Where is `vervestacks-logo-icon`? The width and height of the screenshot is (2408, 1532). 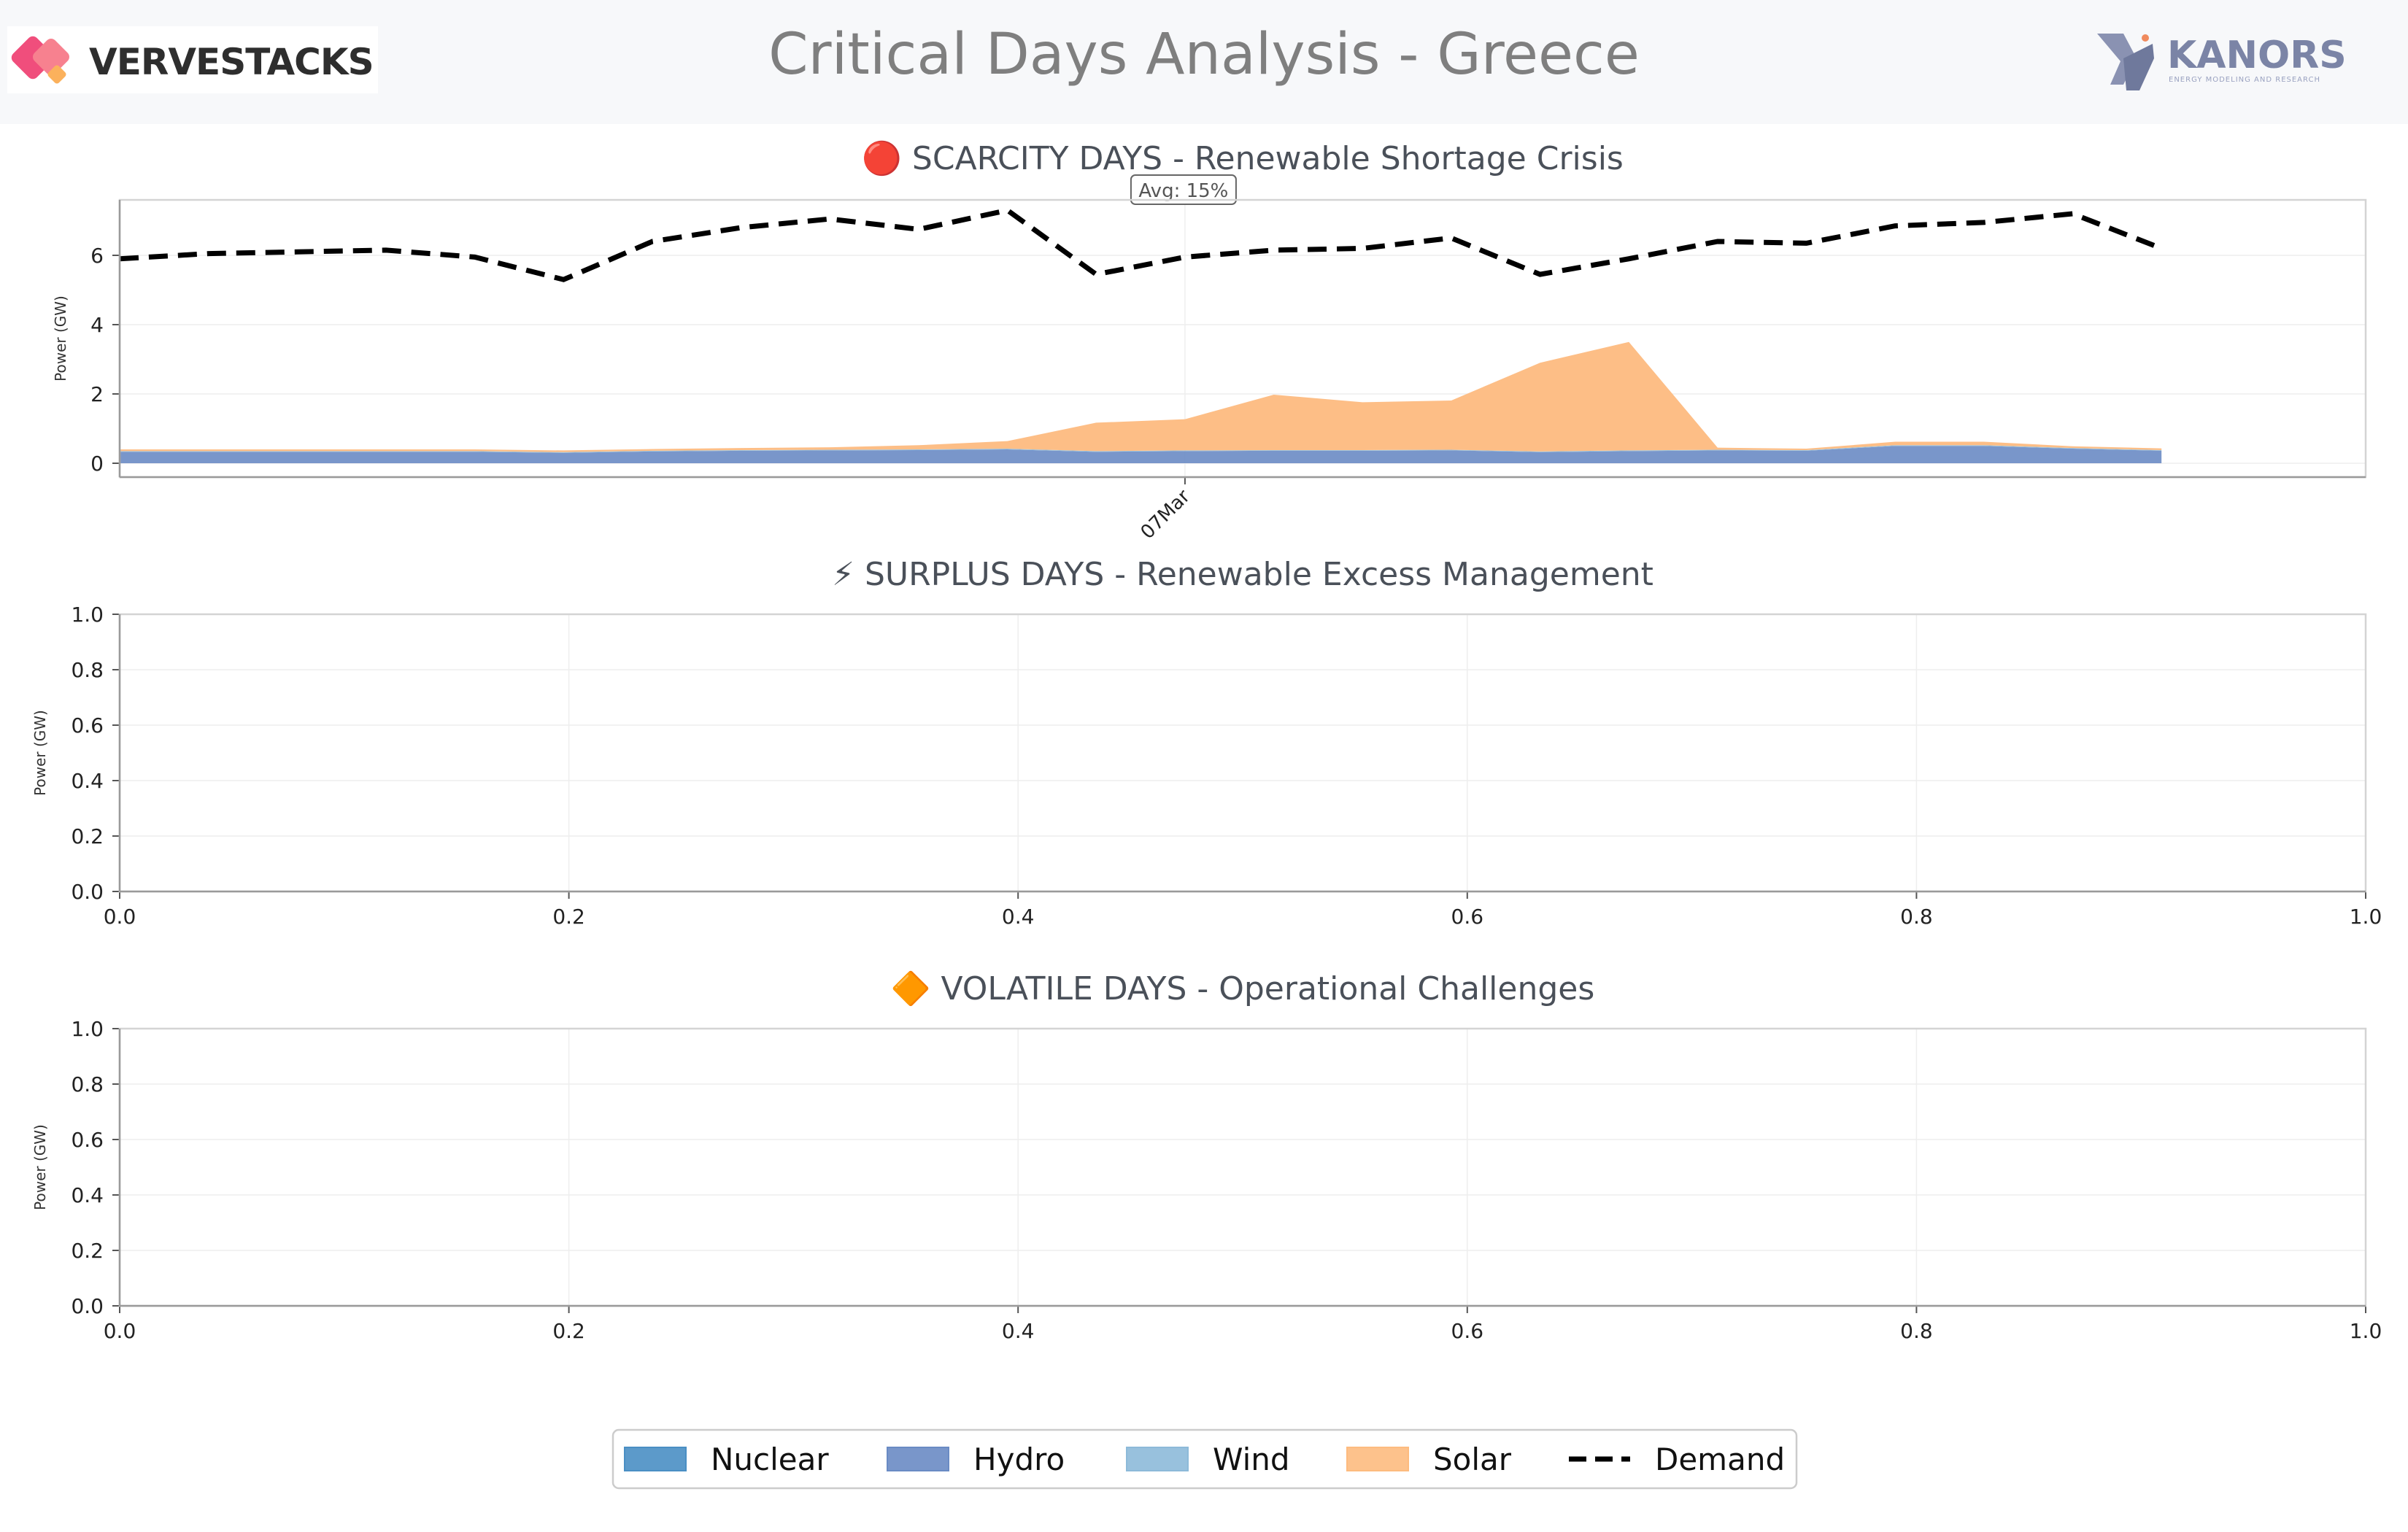
vervestacks-logo-icon is located at coordinates (40, 60).